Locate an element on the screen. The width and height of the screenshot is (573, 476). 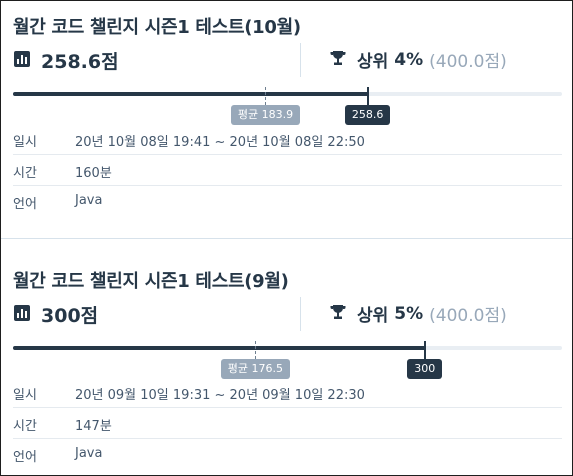
rank-percent: 4% is located at coordinates (409, 59).